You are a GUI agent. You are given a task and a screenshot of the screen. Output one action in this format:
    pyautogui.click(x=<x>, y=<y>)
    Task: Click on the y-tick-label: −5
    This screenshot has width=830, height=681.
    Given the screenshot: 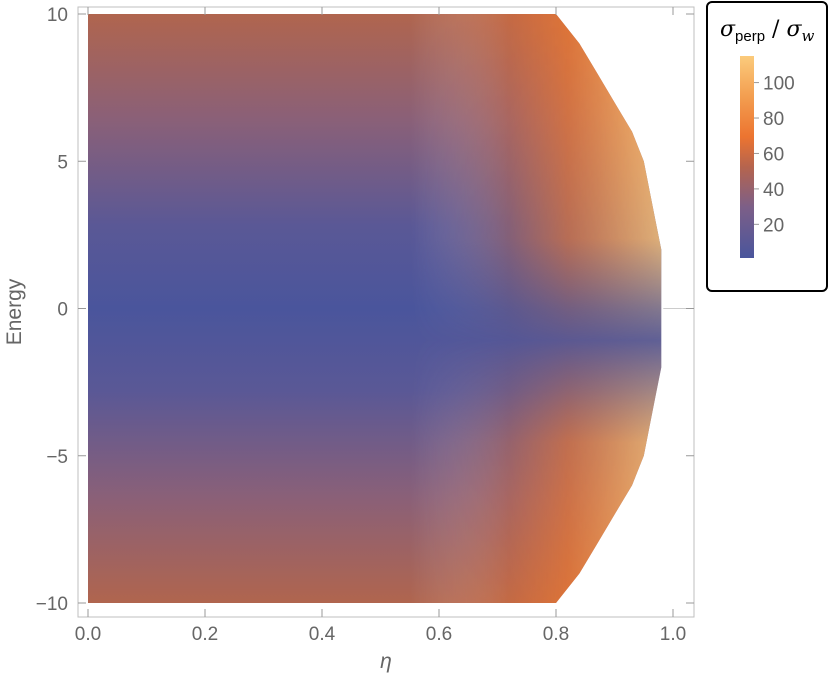 What is the action you would take?
    pyautogui.click(x=57, y=457)
    